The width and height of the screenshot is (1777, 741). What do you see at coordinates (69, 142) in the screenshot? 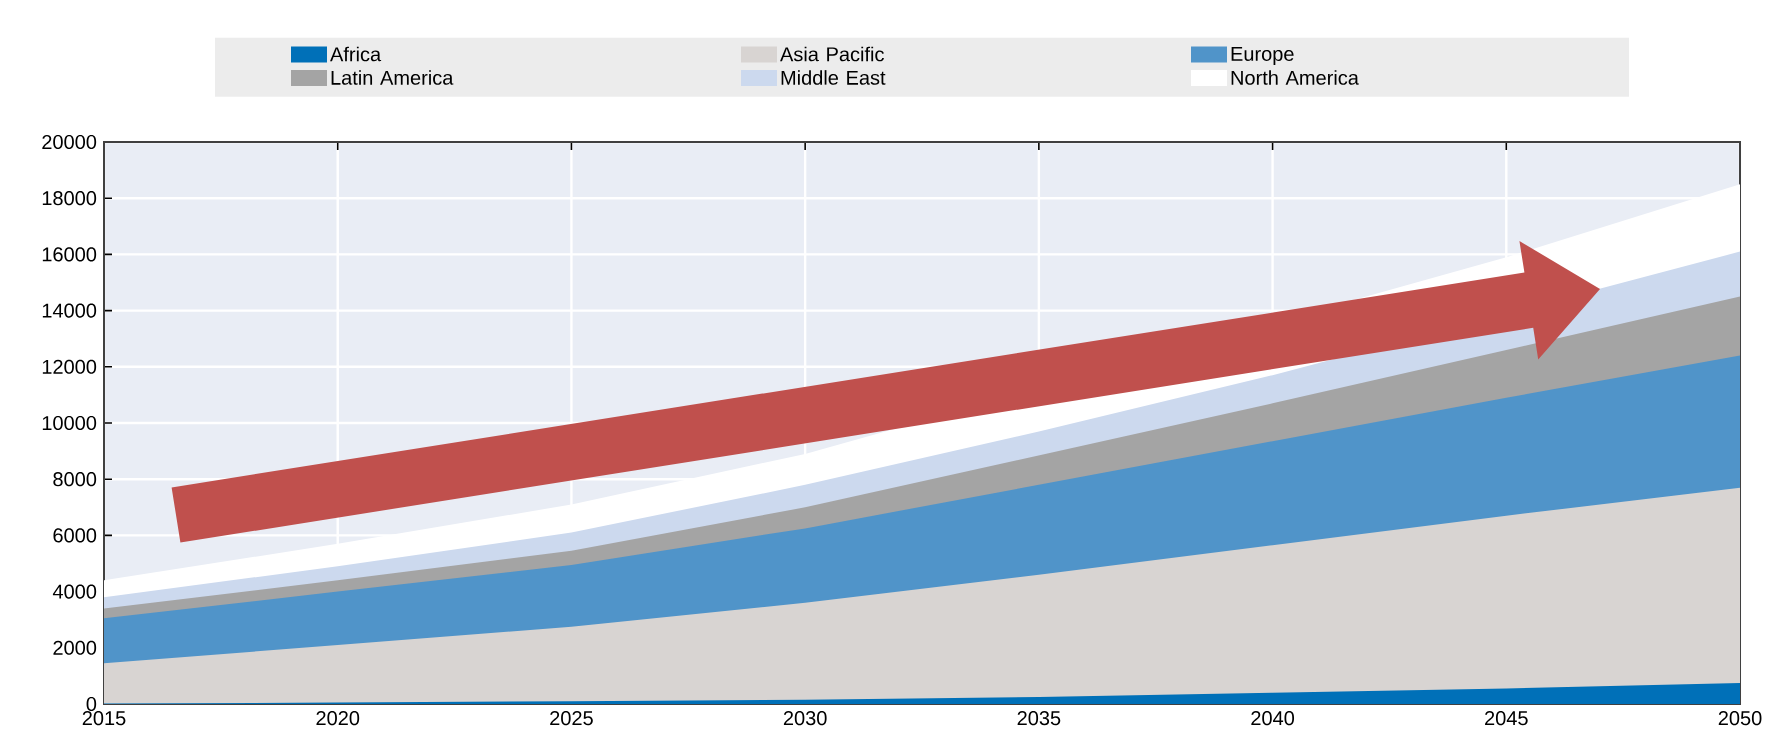
I see `y-tick-label: 20000` at bounding box center [69, 142].